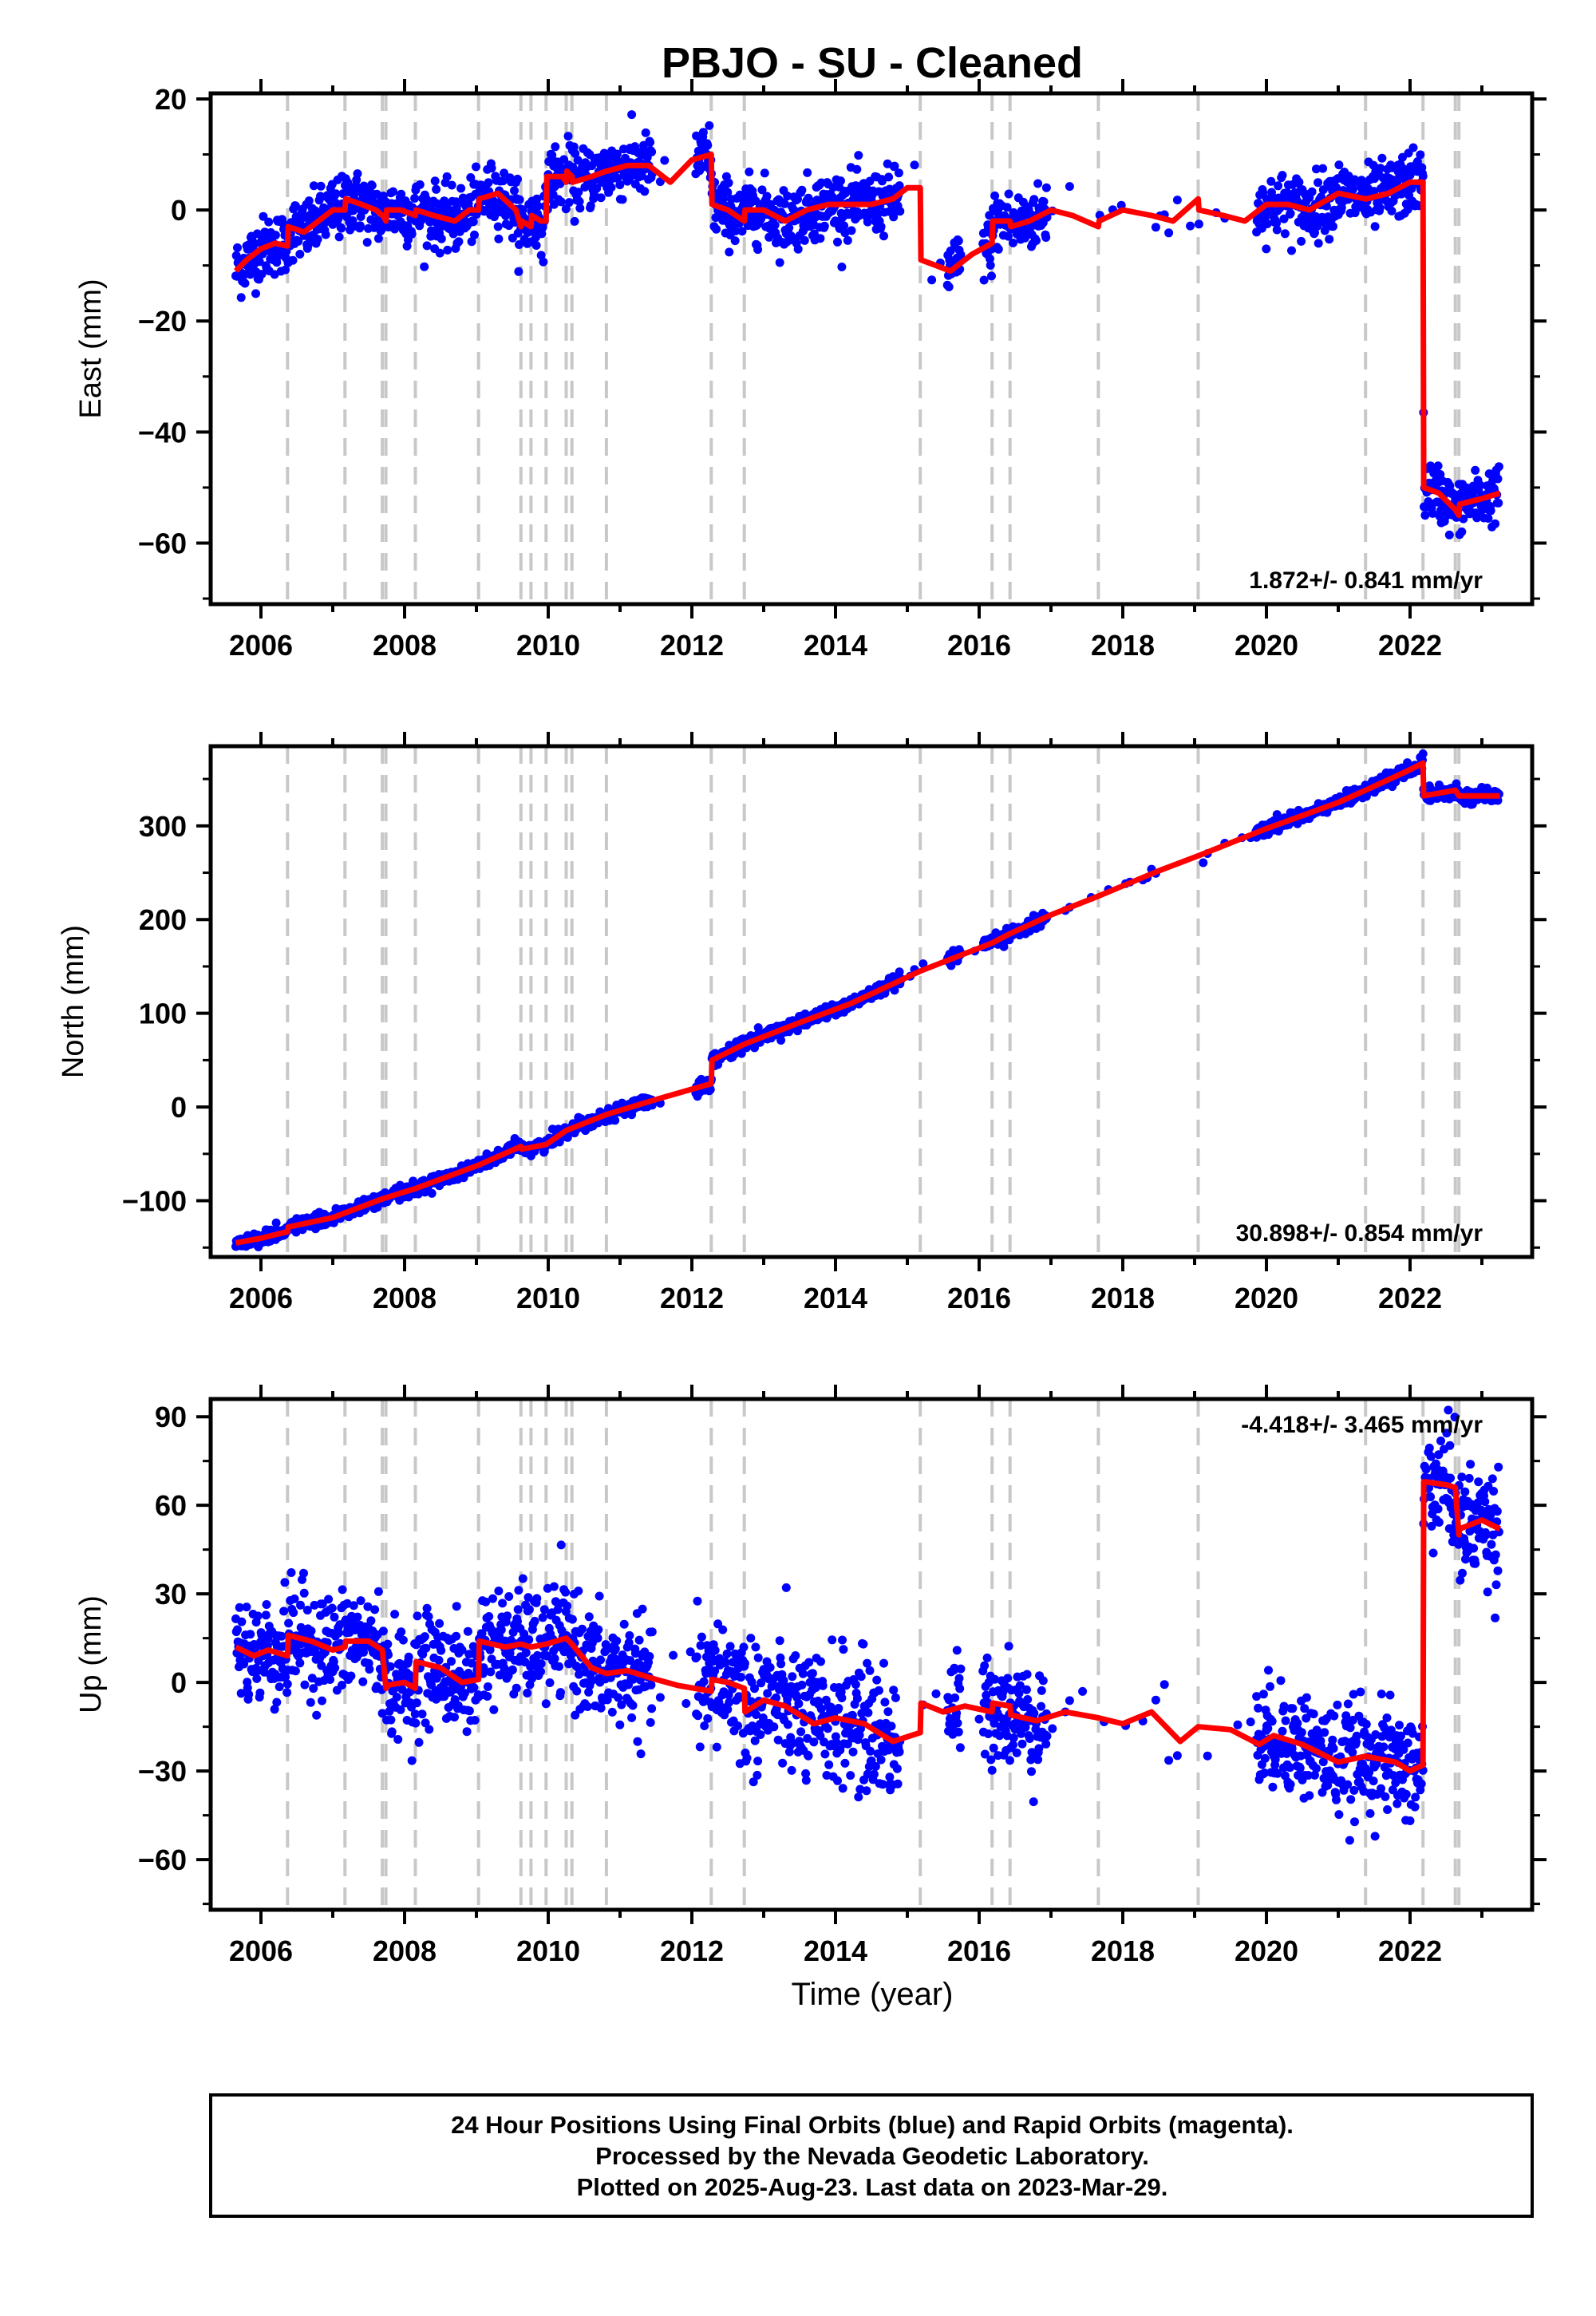 This screenshot has height=2316, width=1596. Describe the element at coordinates (835, 645) in the screenshot. I see `x-tick-label: 2014` at that location.